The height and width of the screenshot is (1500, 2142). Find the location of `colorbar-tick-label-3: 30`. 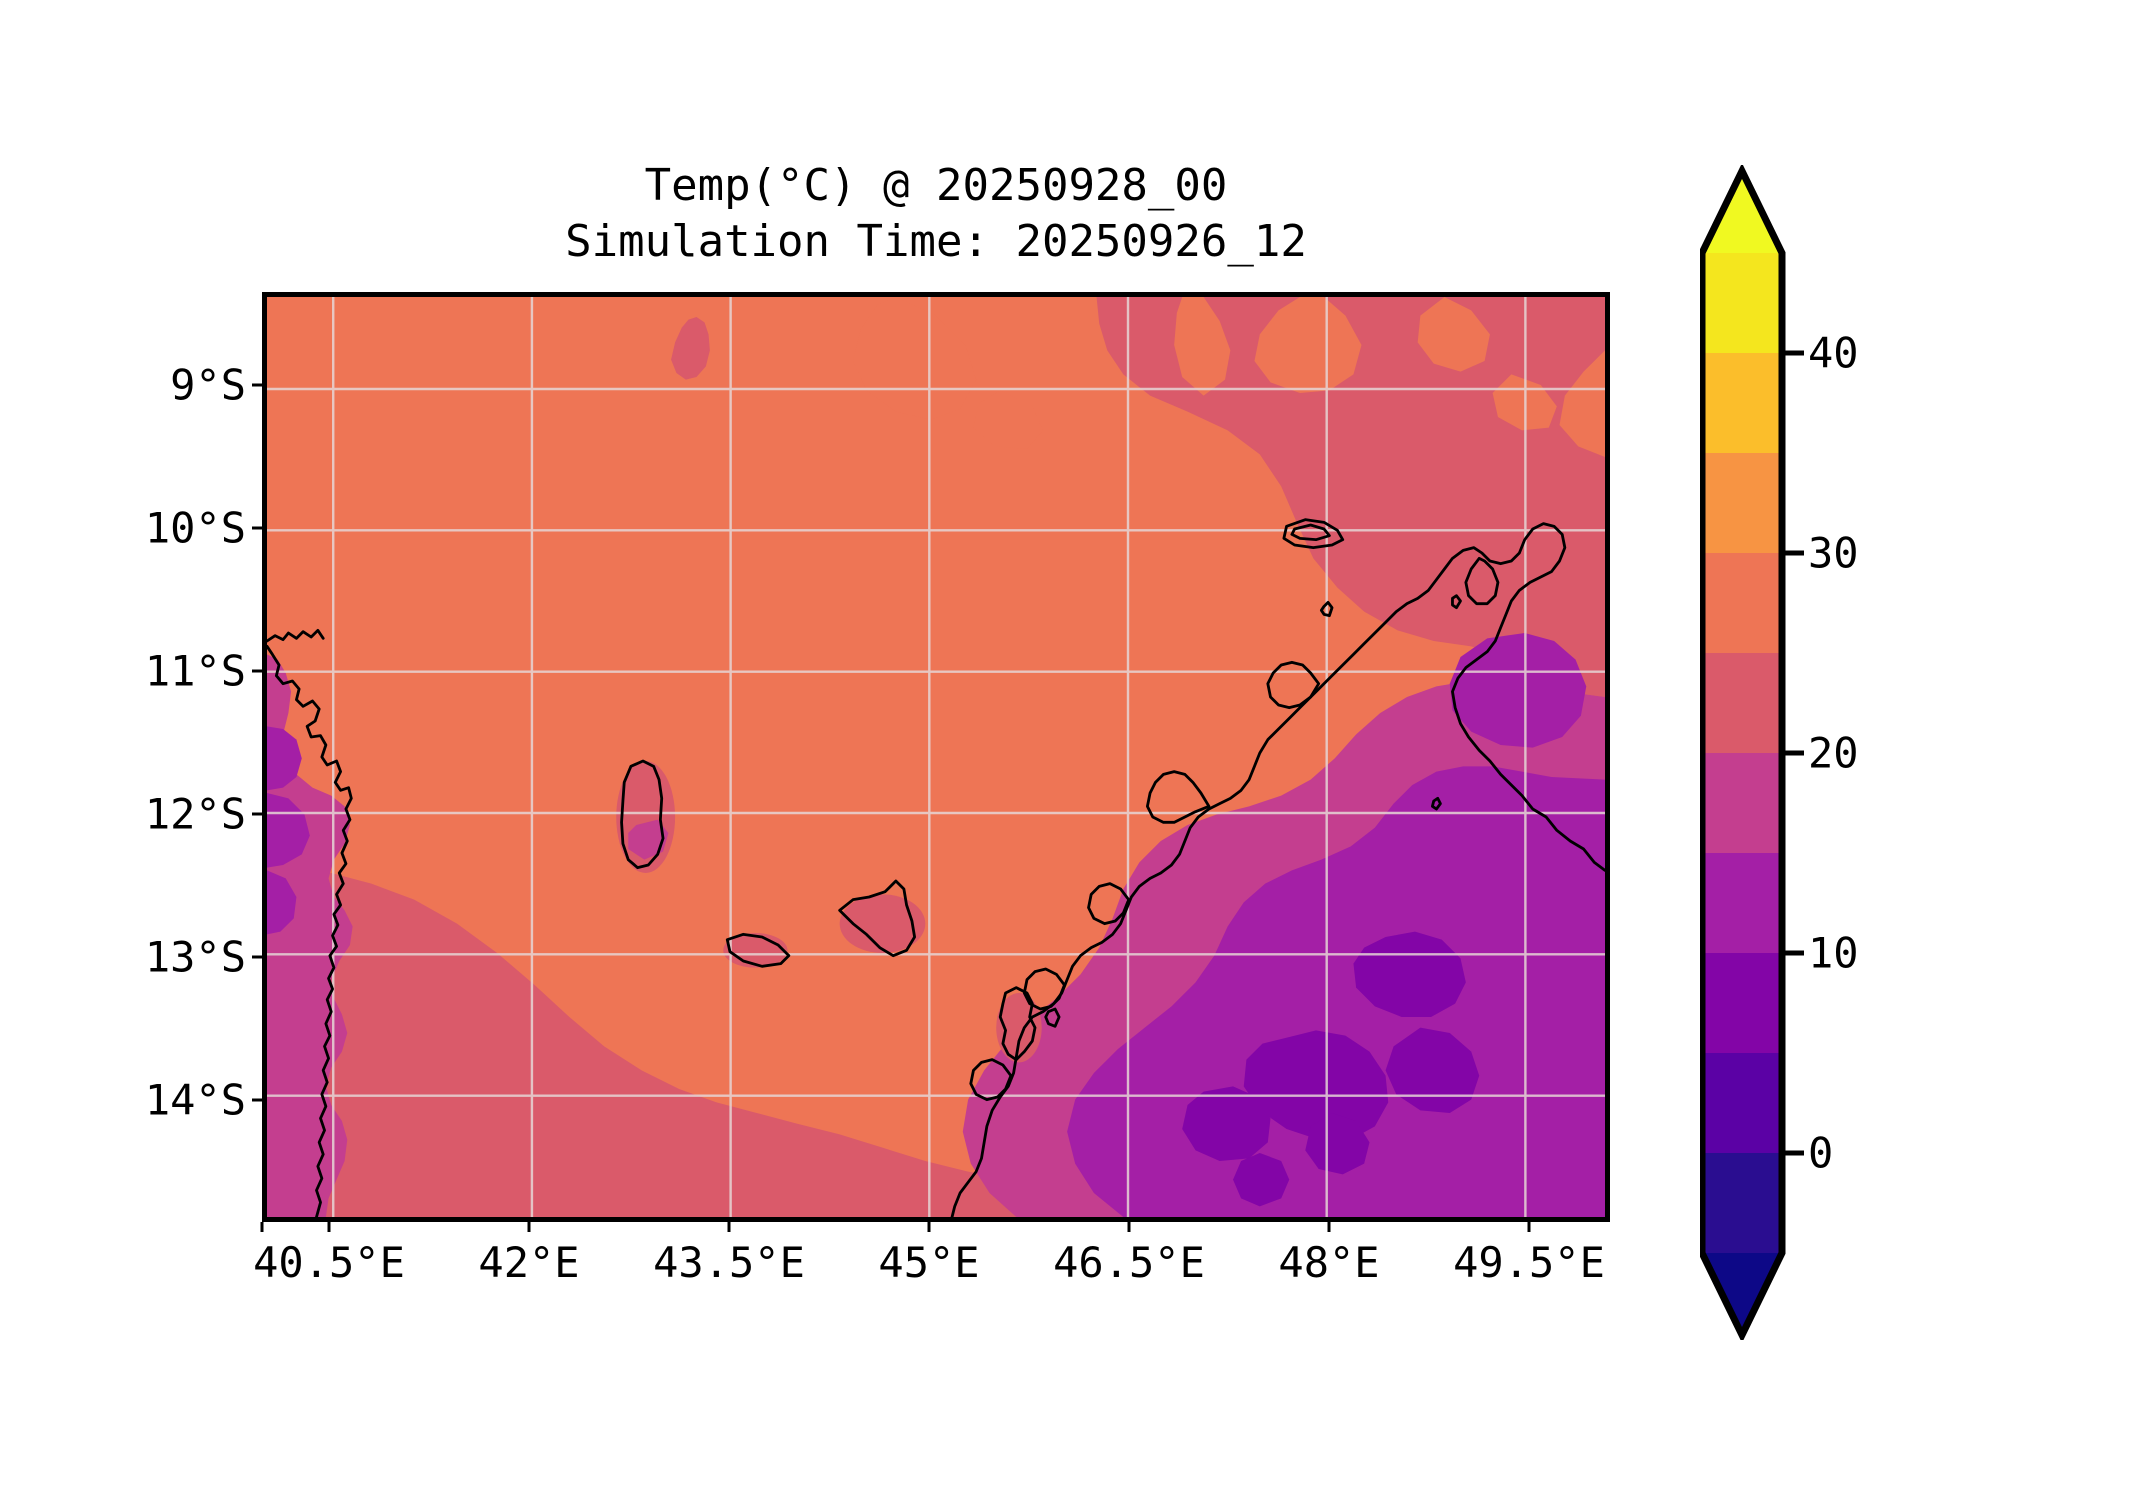

colorbar-tick-label-3: 30 is located at coordinates (1833, 553).